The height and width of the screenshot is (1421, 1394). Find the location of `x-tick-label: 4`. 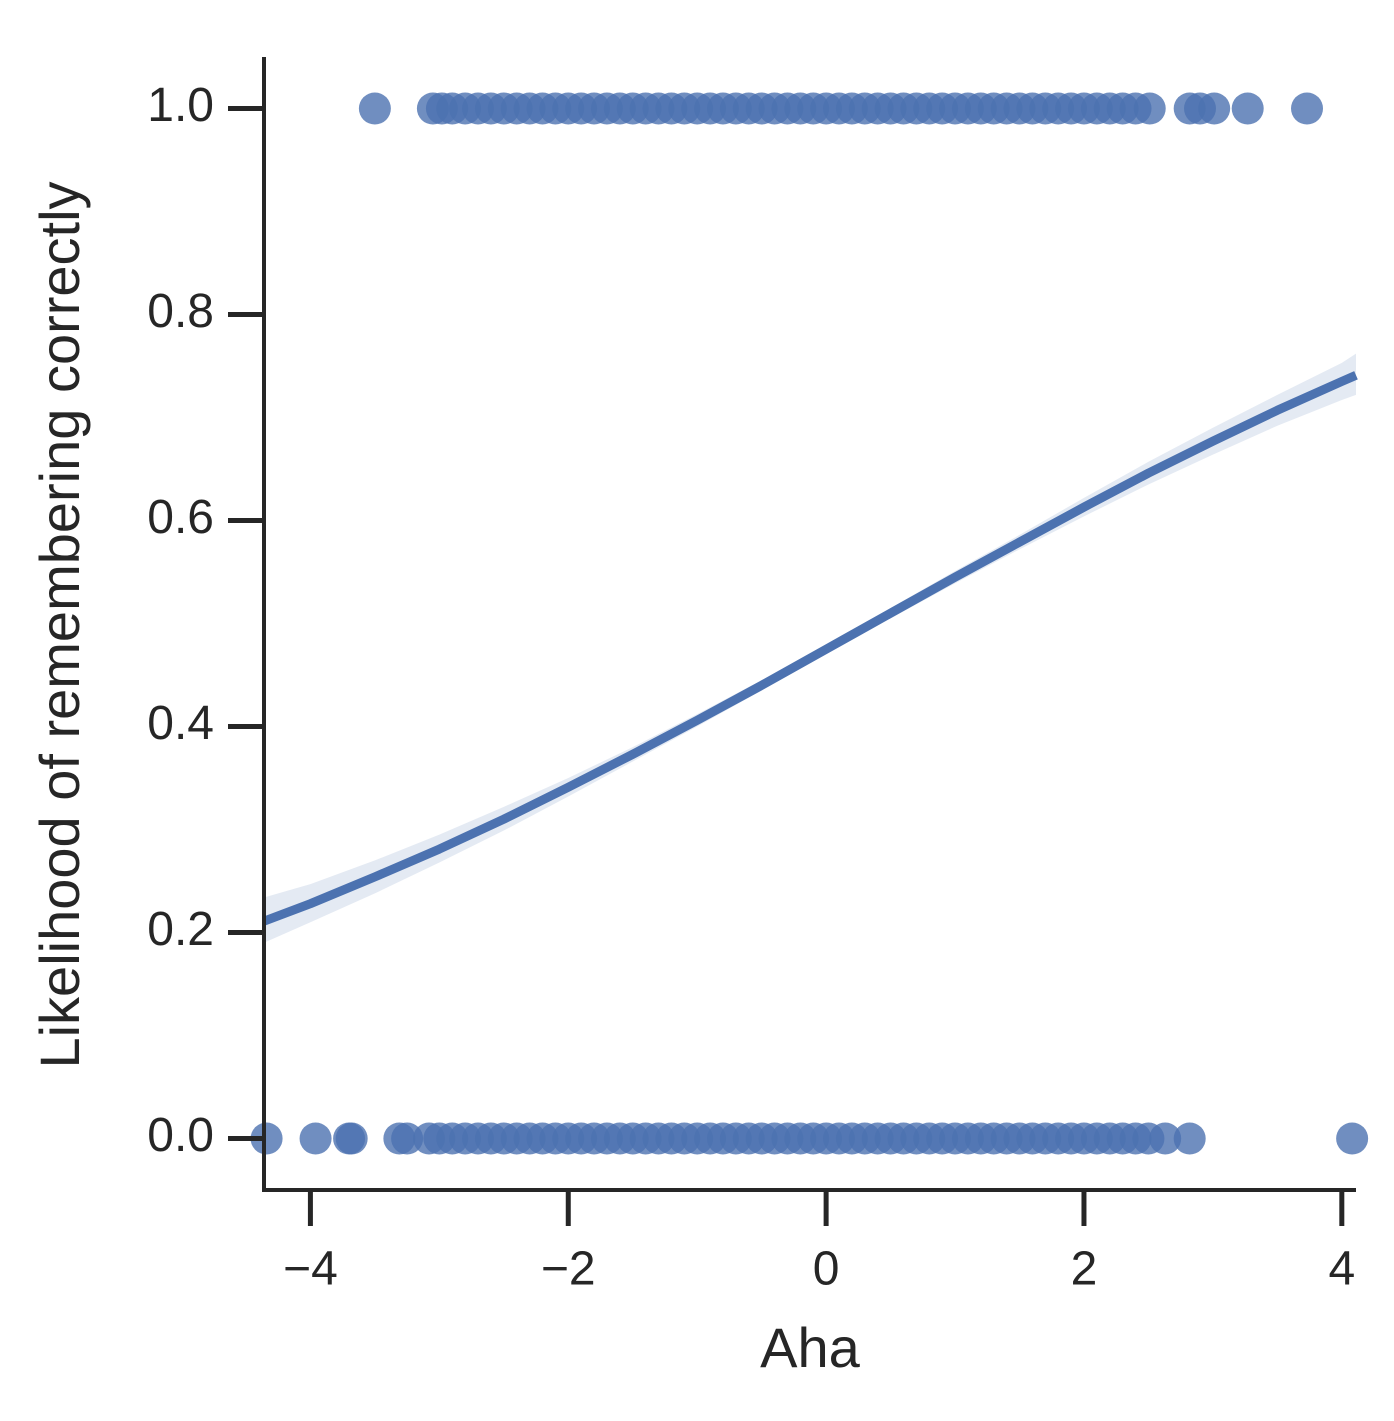

x-tick-label: 4 is located at coordinates (1341, 1269).